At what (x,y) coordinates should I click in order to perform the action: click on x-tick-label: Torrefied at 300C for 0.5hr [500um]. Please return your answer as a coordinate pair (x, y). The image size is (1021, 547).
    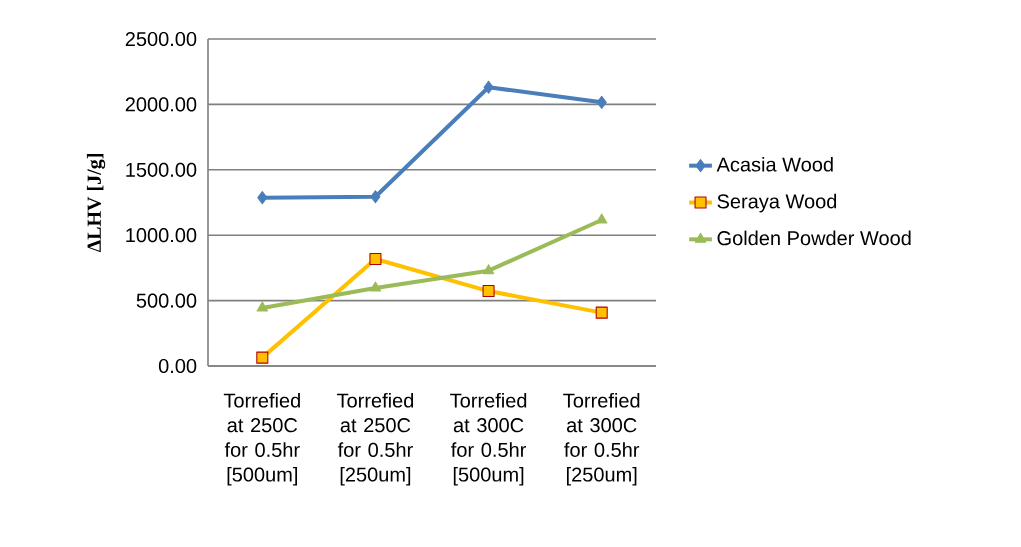
    Looking at the image, I should click on (488, 439).